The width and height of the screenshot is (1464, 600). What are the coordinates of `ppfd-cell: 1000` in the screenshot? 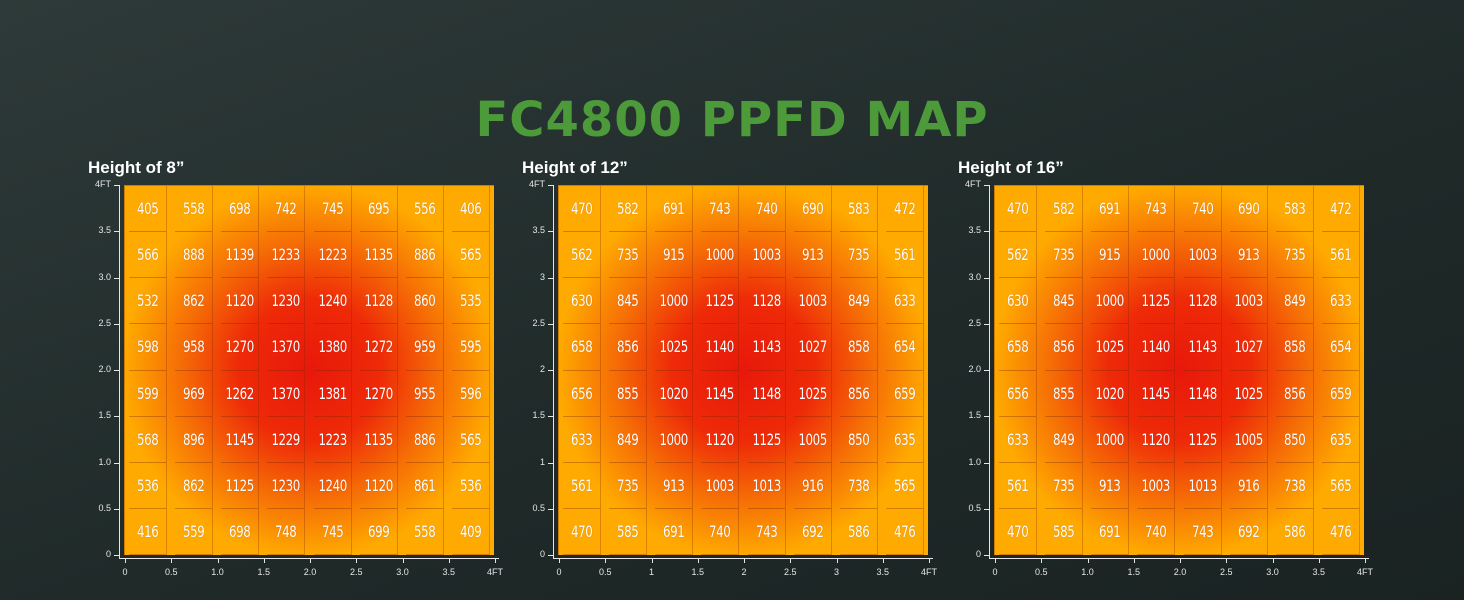 It's located at (1110, 439).